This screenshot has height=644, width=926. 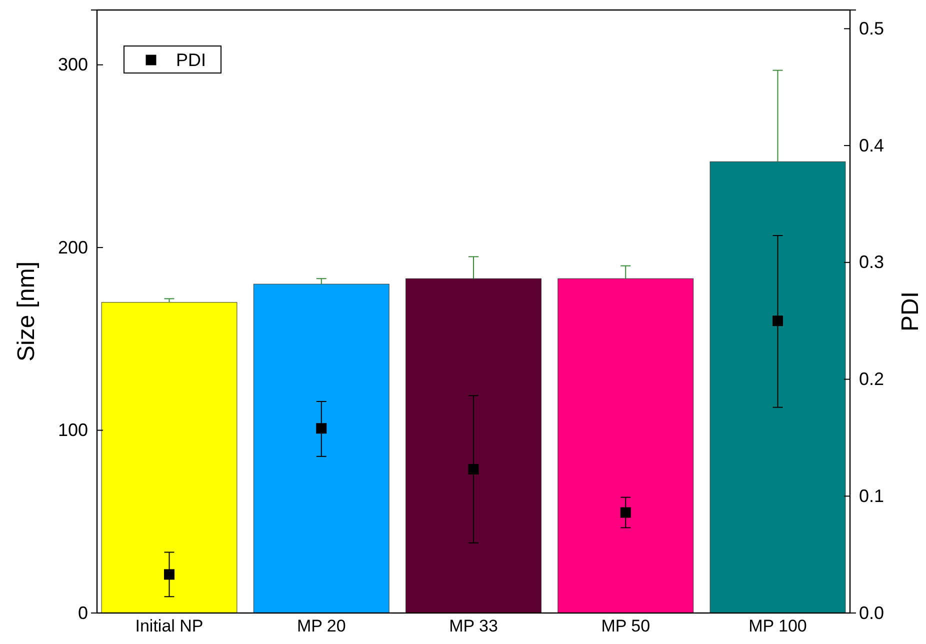 I want to click on y-tick-label: 300, so click(x=73, y=64).